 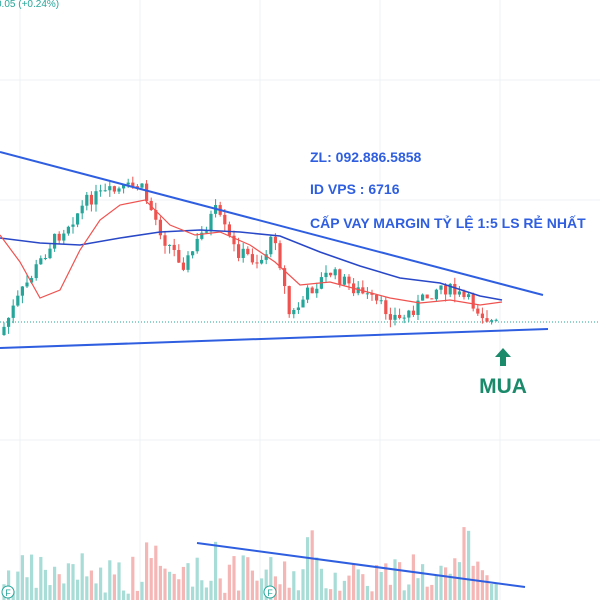 I want to click on ma-long, so click(x=251, y=265).